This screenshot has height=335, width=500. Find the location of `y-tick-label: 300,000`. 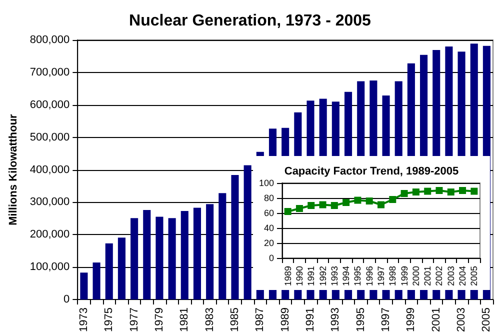

y-tick-label: 300,000 is located at coordinates (50, 202).